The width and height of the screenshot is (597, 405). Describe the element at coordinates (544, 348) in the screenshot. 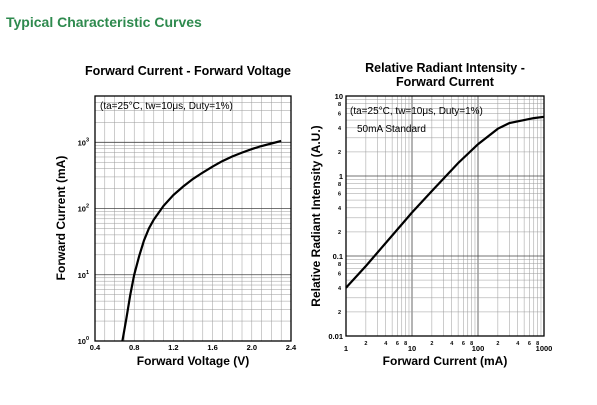

I see `chart2-x-tick-label: 1000` at that location.